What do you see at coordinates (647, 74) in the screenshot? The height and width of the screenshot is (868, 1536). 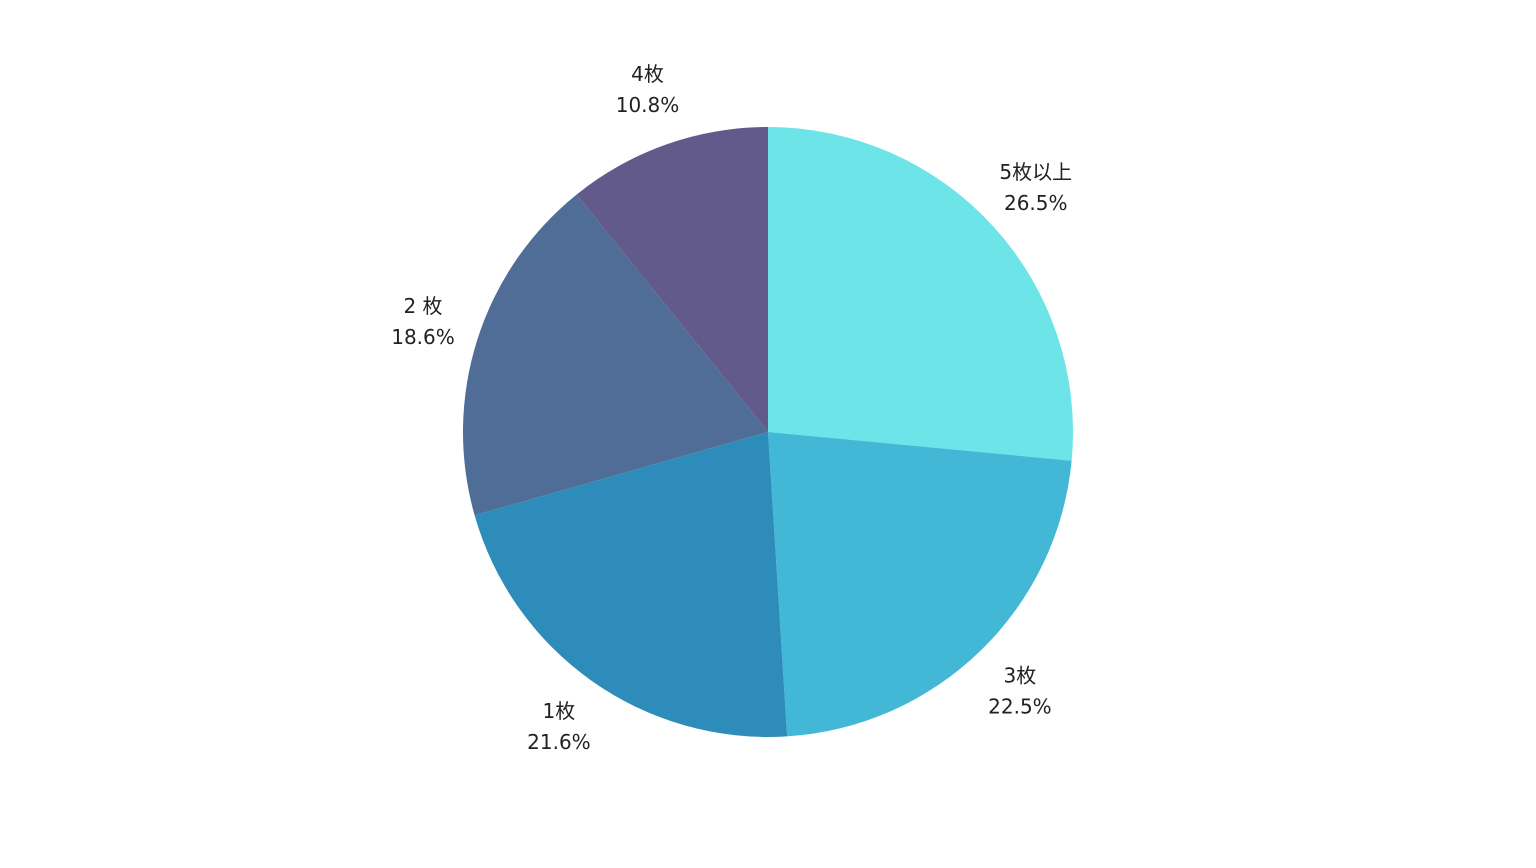 I see `slice-category-label: 4枚` at bounding box center [647, 74].